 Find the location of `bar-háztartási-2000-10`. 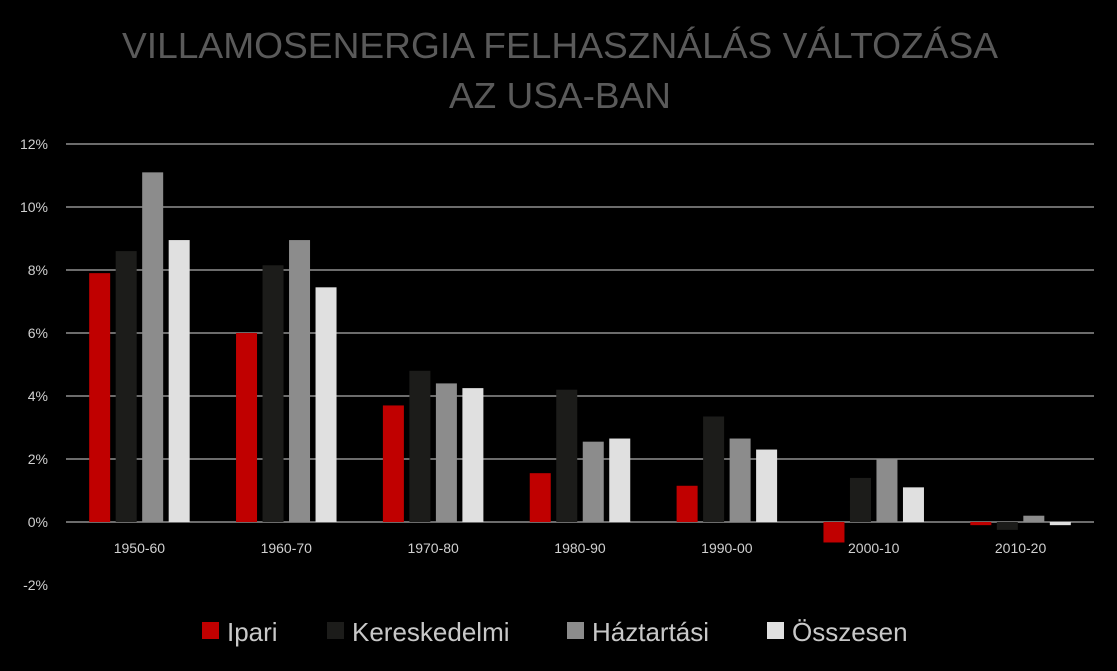

bar-háztartási-2000-10 is located at coordinates (887, 490).